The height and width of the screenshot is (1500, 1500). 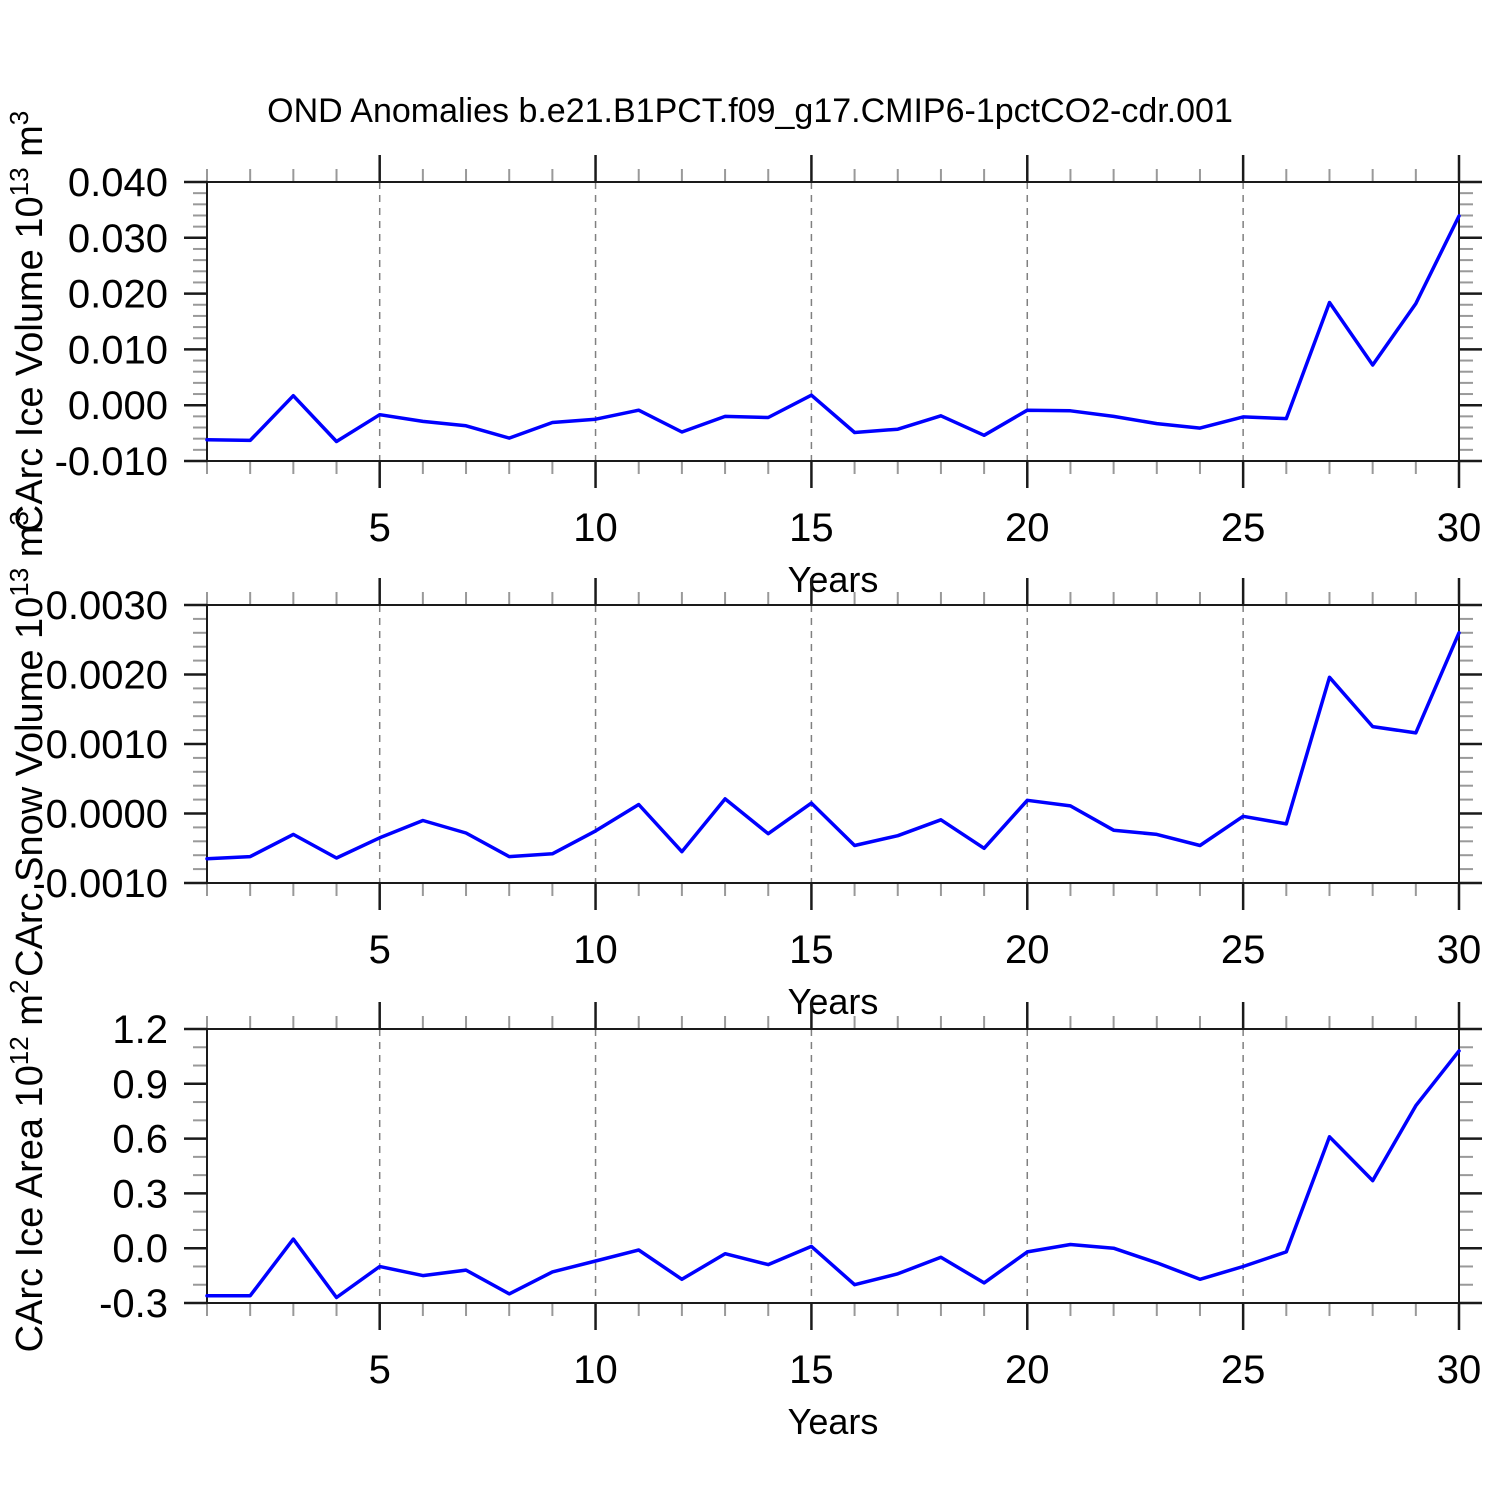 I want to click on y-tick-label: 0.3, so click(x=140, y=1194).